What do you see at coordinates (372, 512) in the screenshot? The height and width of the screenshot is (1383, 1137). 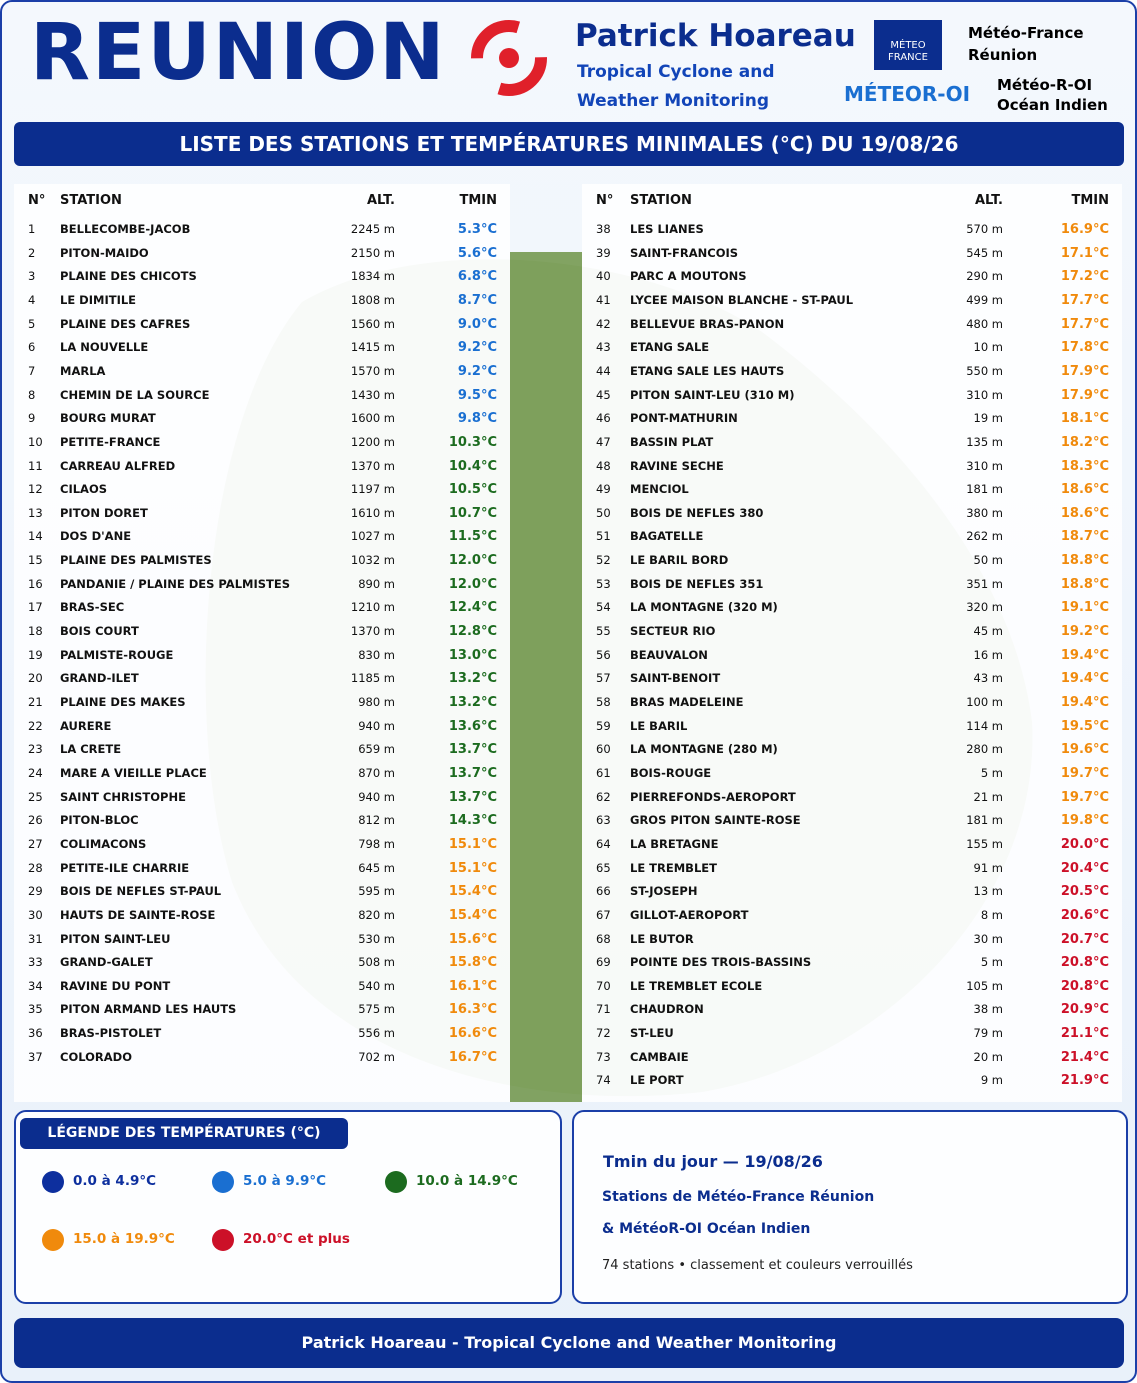 I see `altitude: 1610 m` at bounding box center [372, 512].